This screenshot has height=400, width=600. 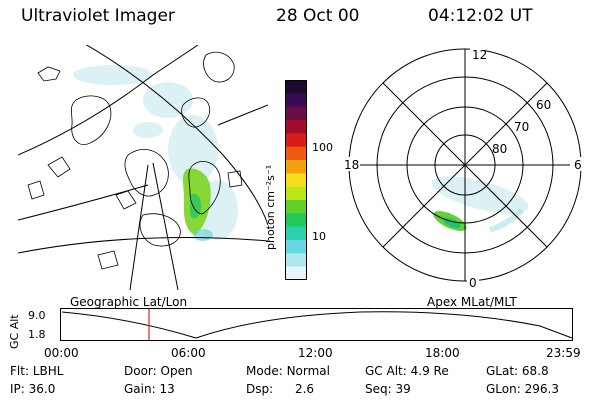 I want to click on mlat-label-70: 70, so click(x=521, y=127).